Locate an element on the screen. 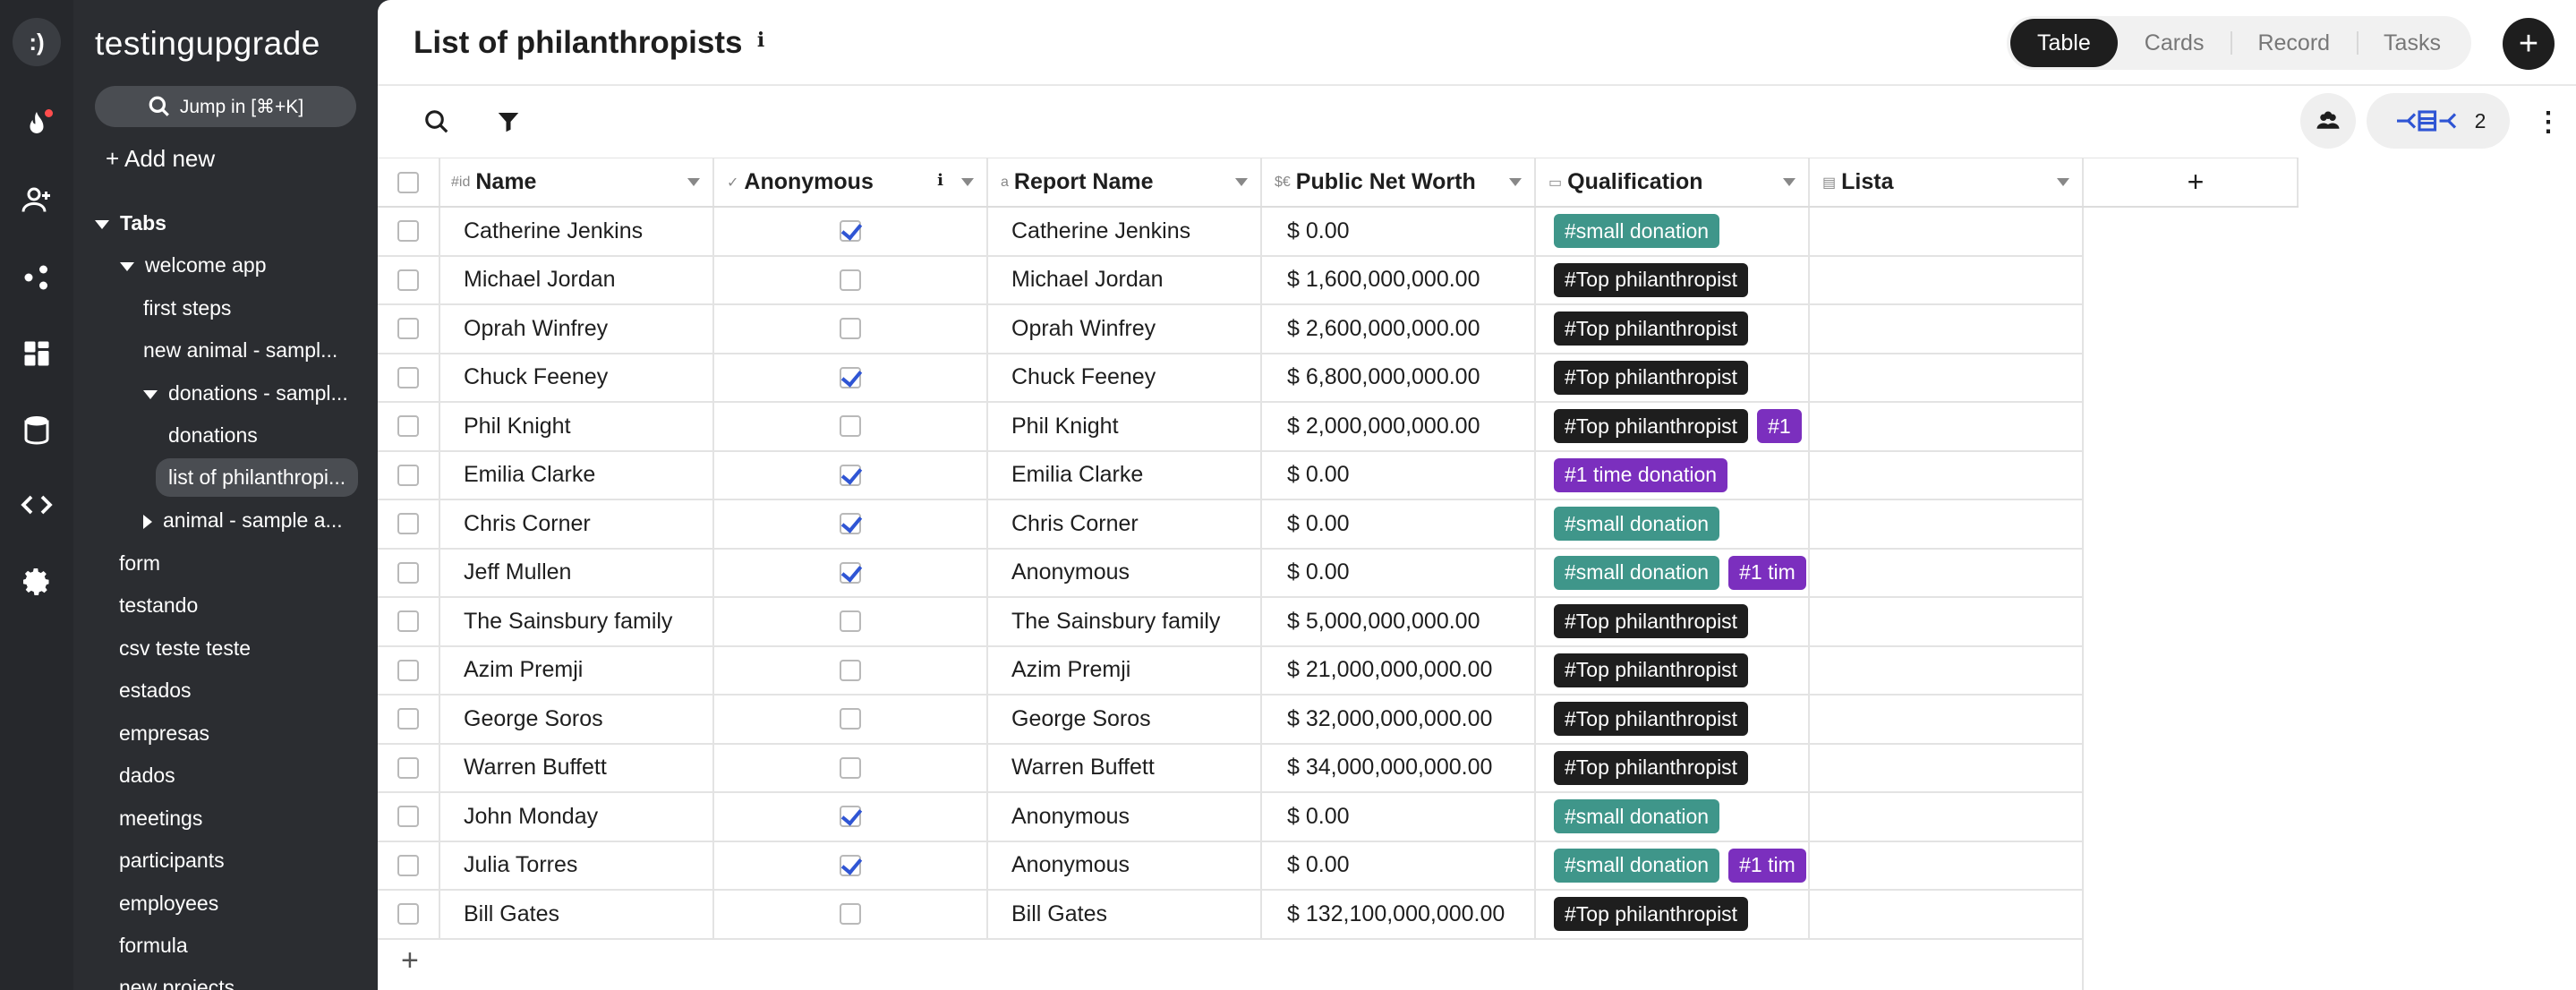  cell-report-name: Michael Jordan is located at coordinates (1125, 280).